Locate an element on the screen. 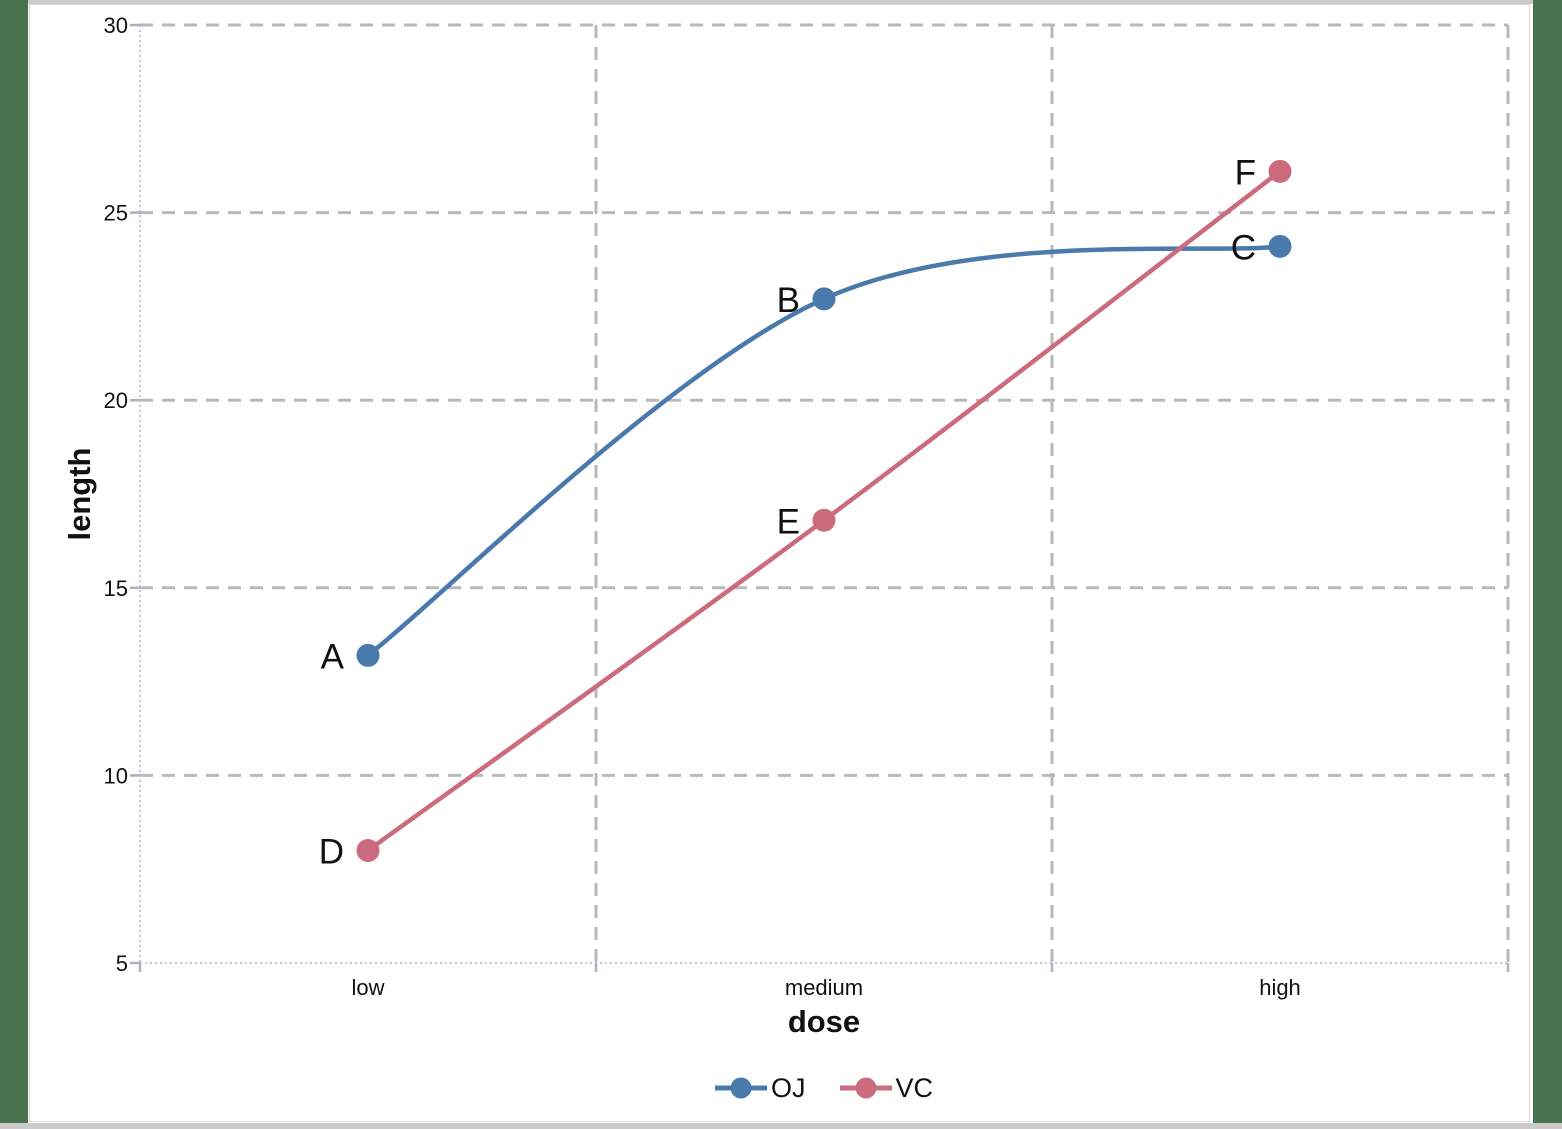 The width and height of the screenshot is (1562, 1129). data-point-VC-medium is located at coordinates (824, 520).